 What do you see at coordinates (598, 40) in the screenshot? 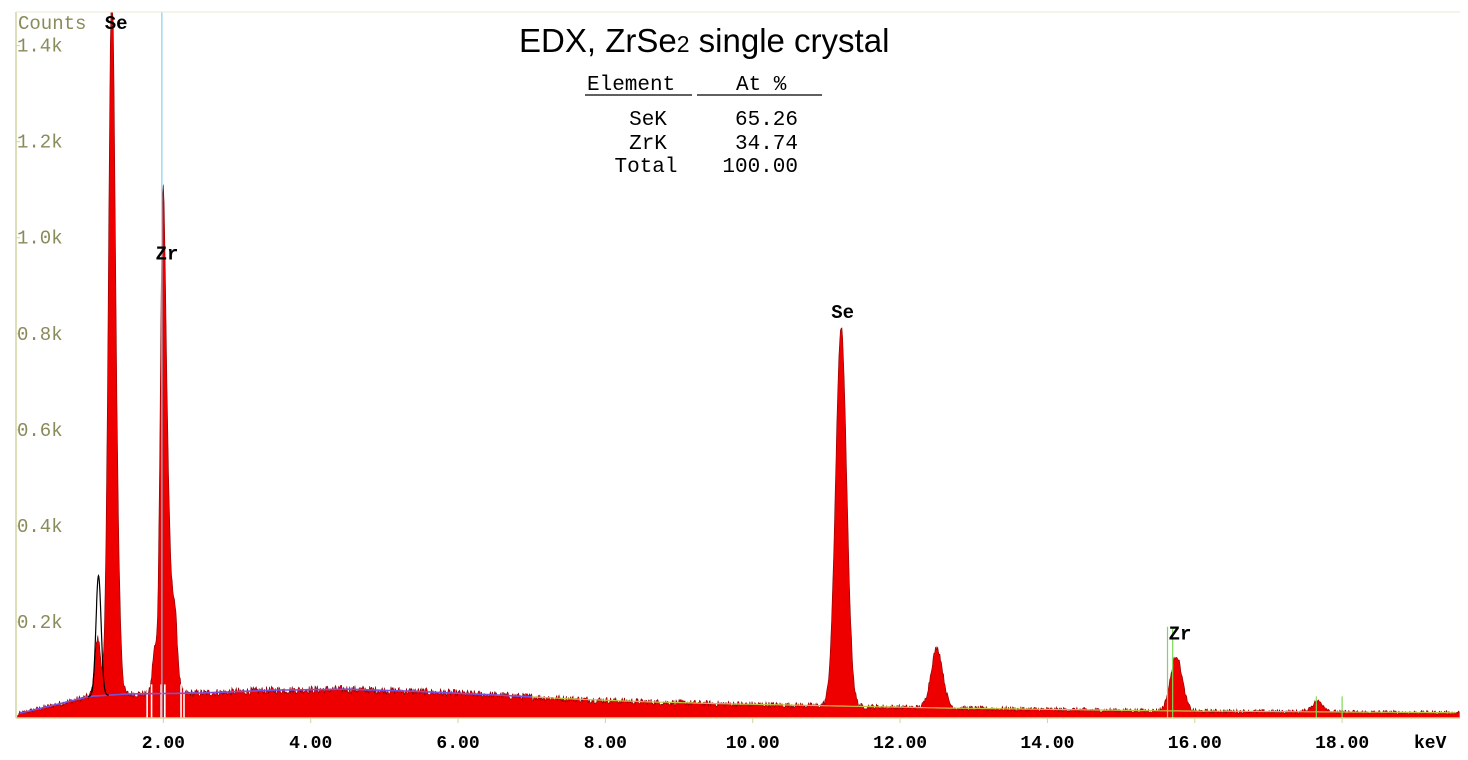
I see `chart-title-main: EDX, ZrSe` at bounding box center [598, 40].